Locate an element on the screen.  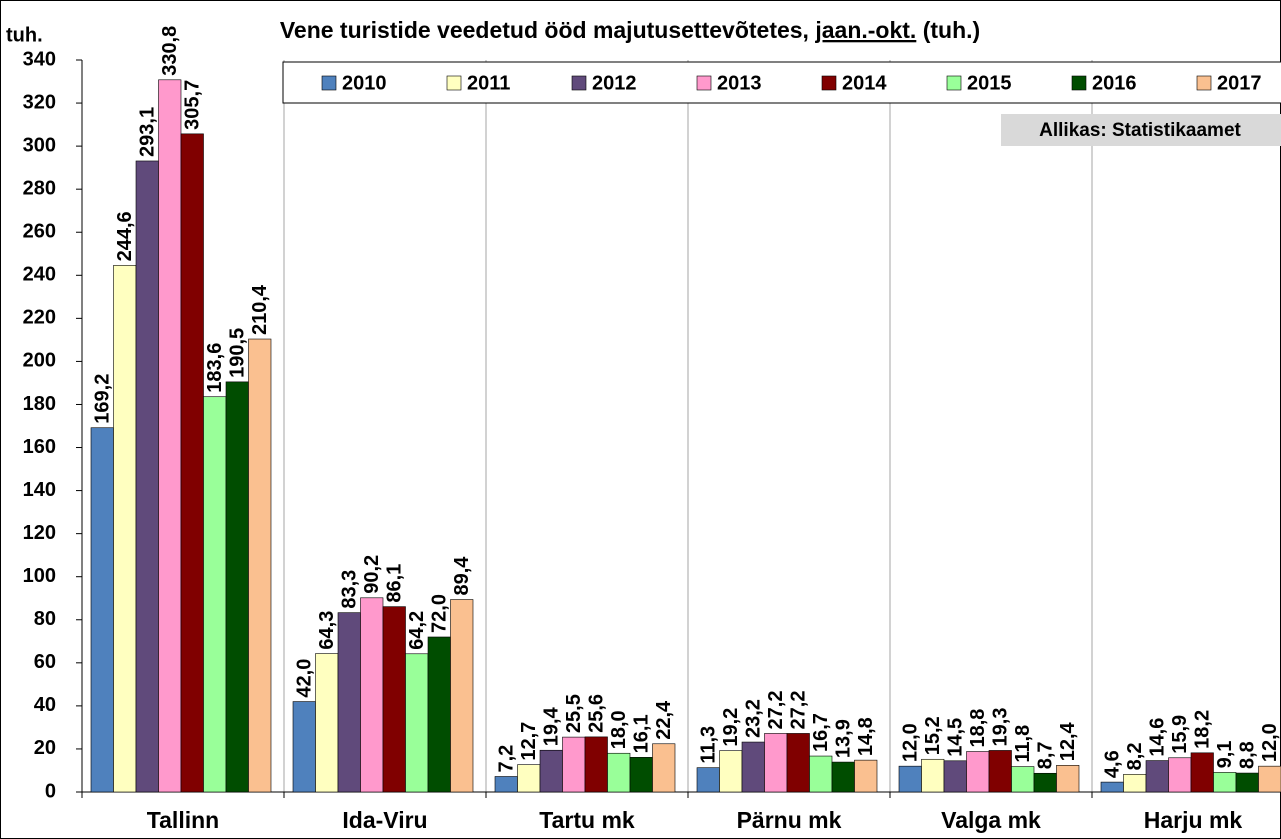
data-label: 14,8 is located at coordinates (866, 736).